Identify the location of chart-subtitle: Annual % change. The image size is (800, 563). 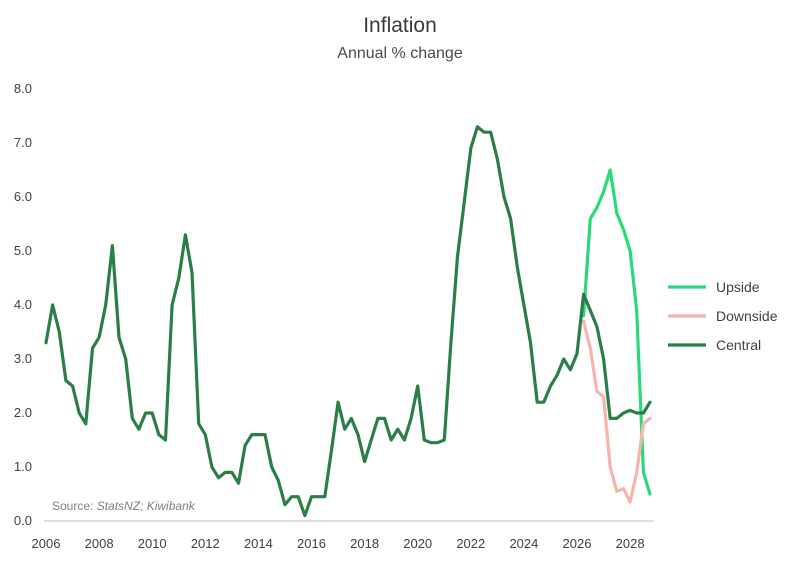
(400, 53).